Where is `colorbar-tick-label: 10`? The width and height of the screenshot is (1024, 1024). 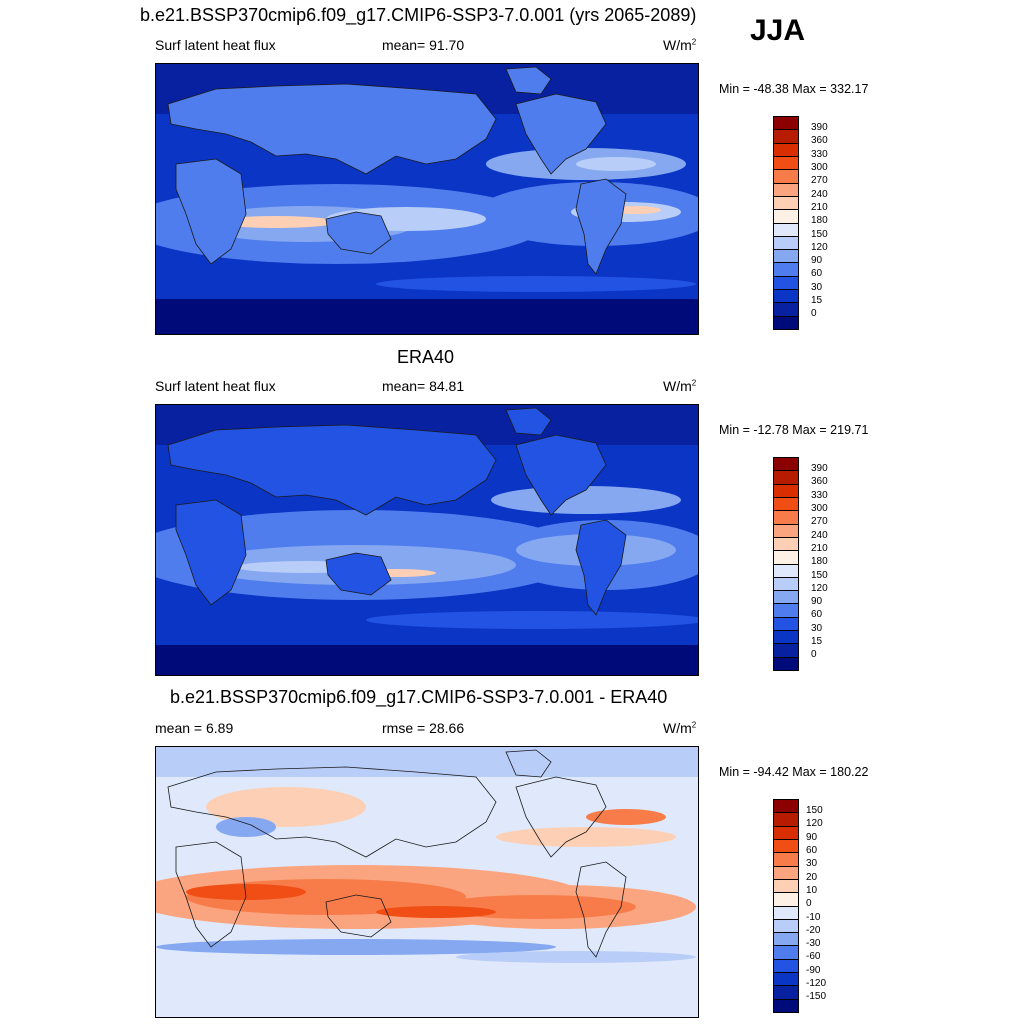 colorbar-tick-label: 10 is located at coordinates (812, 890).